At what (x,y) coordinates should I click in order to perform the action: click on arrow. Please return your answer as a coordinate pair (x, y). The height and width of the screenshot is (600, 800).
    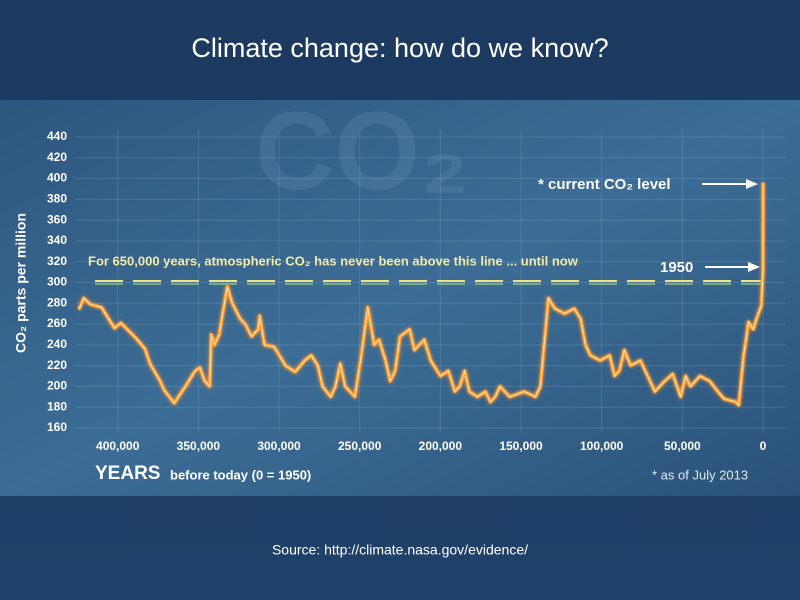
    Looking at the image, I should click on (731, 225).